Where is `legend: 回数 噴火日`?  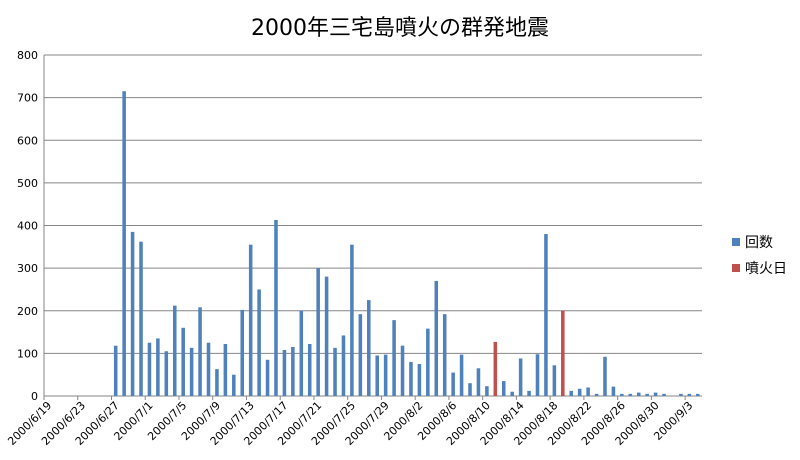 legend: 回数 噴火日 is located at coordinates (759, 255).